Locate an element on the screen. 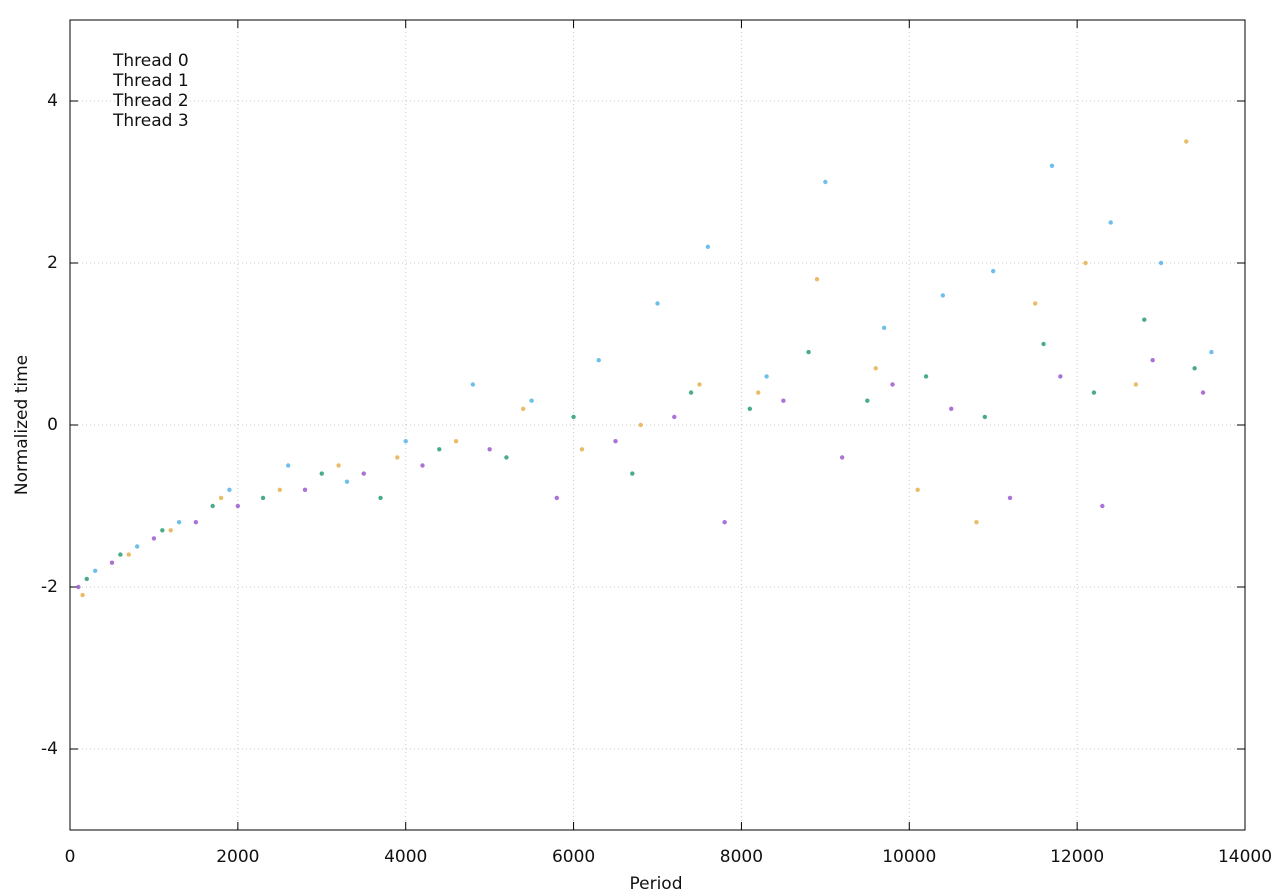 The width and height of the screenshot is (1280, 896). x-tick-label: 6000 is located at coordinates (573, 857).